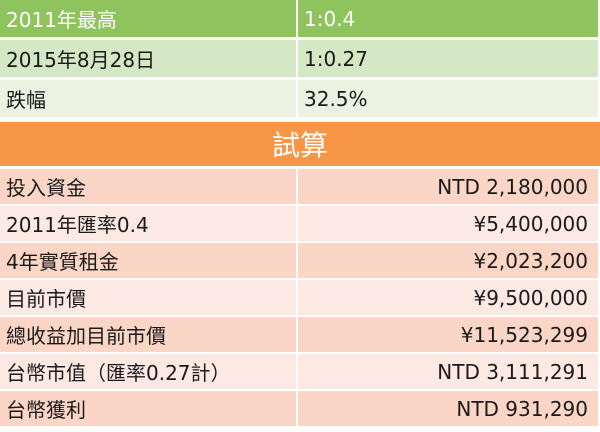  I want to click on row-label: 目前市價, so click(149, 297).